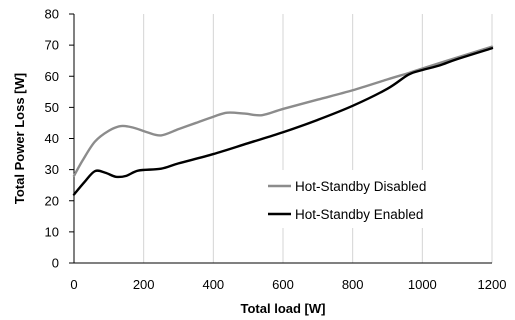 The image size is (515, 320). Describe the element at coordinates (283, 308) in the screenshot. I see `x-axis-title: Total load [W]` at that location.